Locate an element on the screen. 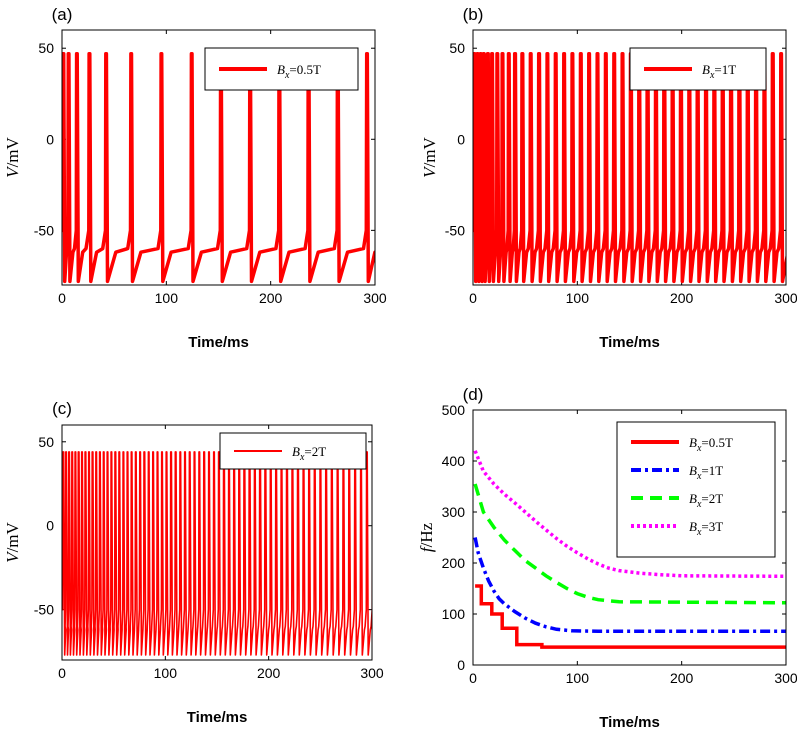 The width and height of the screenshot is (797, 733). legend-box is located at coordinates (696, 489).